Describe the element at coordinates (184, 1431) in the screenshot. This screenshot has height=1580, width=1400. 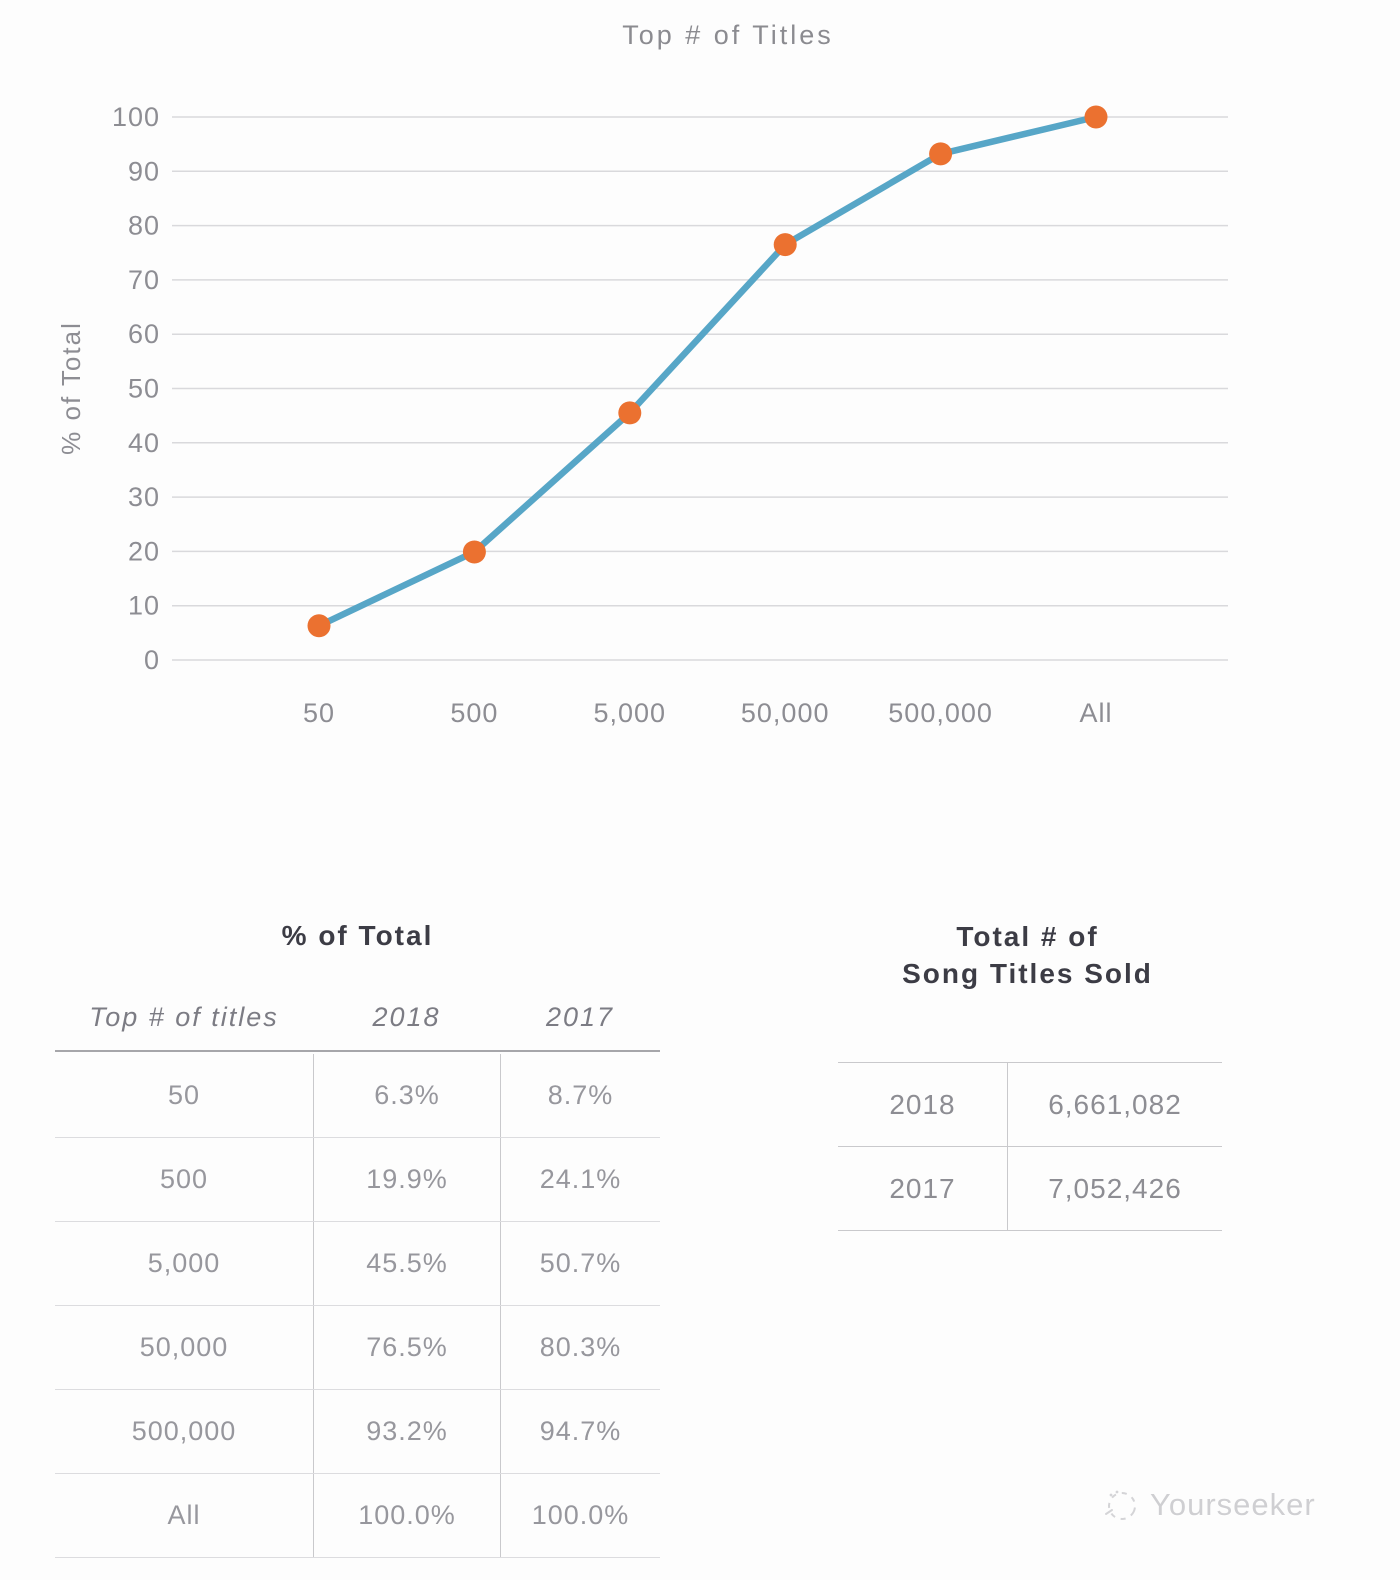
I see `row-label: 500,000` at that location.